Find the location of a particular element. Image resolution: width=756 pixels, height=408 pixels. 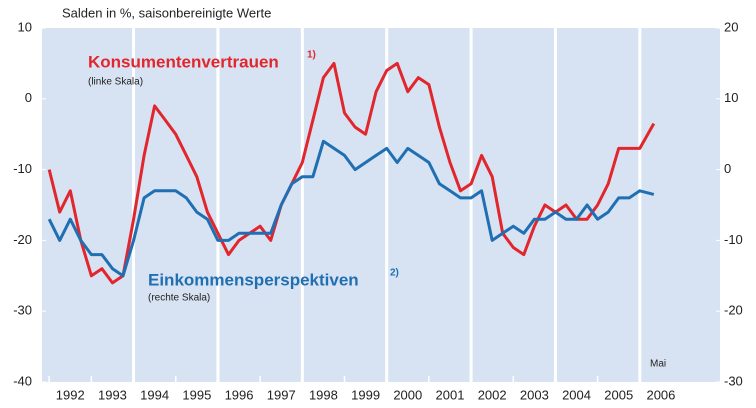

x-tick-label: 2003 is located at coordinates (534, 394).